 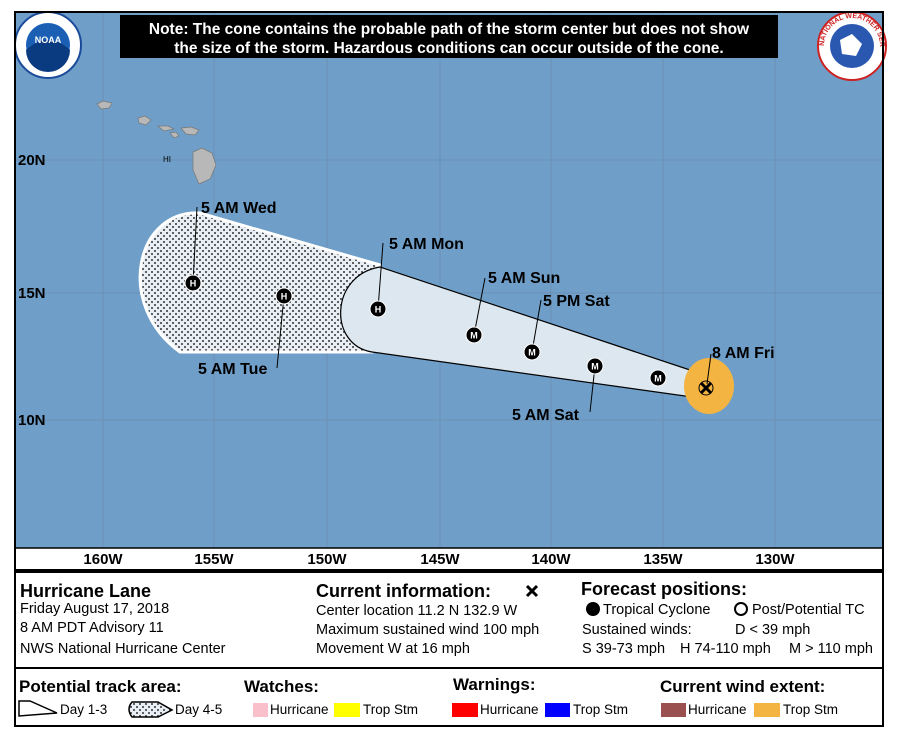 What do you see at coordinates (524, 278) in the screenshot?
I see `point-label: 5 AM Sun` at bounding box center [524, 278].